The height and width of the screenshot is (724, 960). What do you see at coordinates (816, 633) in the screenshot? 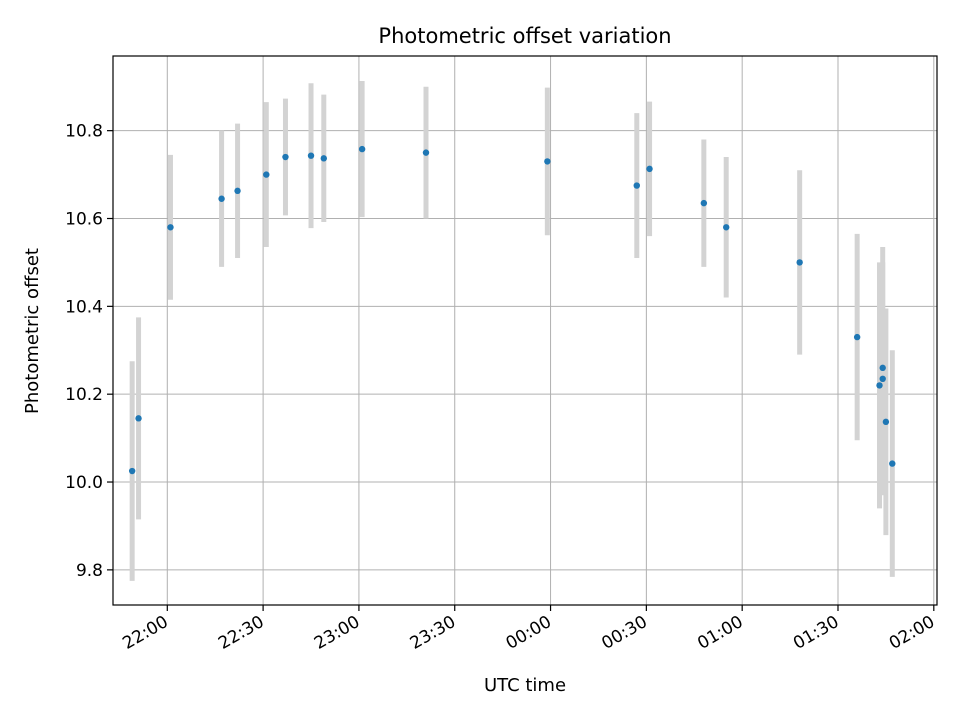
I see `x-tick-label: 01:30` at bounding box center [816, 633].